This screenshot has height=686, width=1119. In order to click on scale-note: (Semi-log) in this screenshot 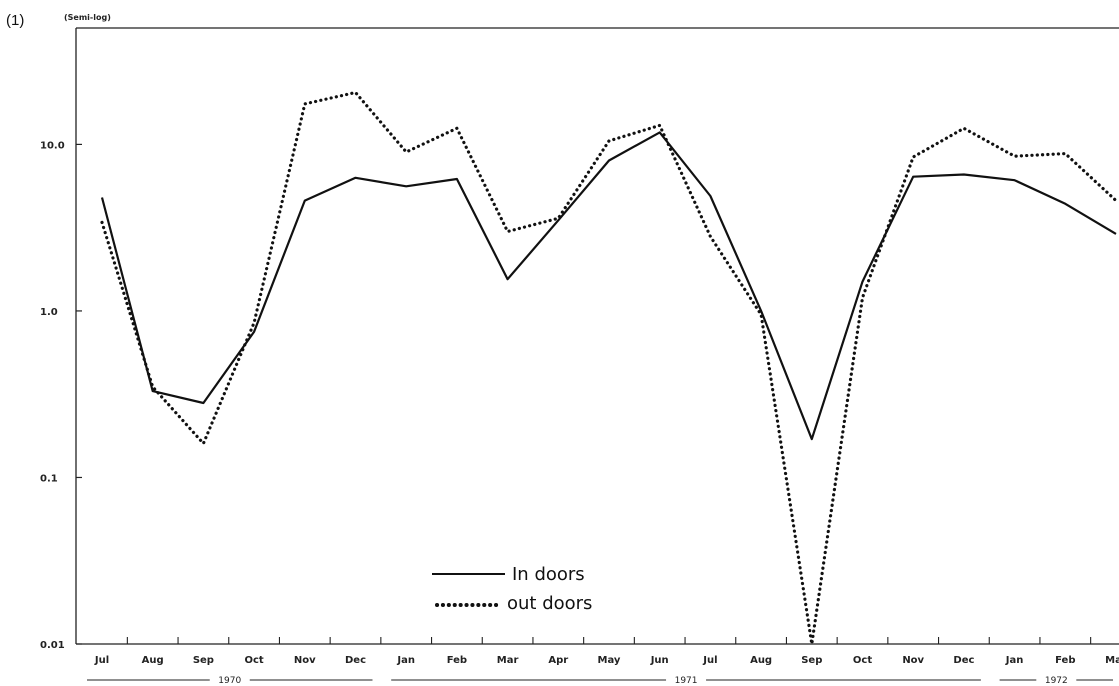, I will do `click(87, 17)`.